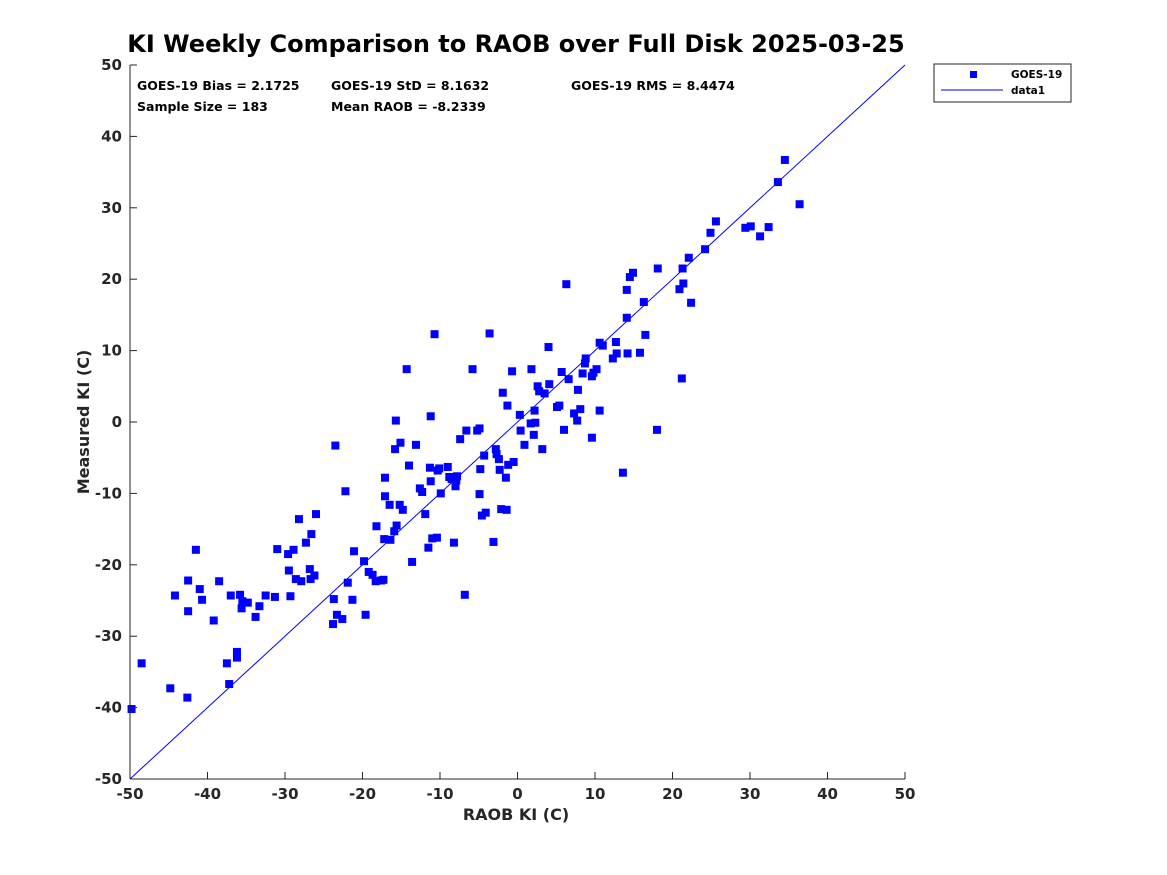  I want to click on legend-label-series1: GOES-19, so click(1036, 75).